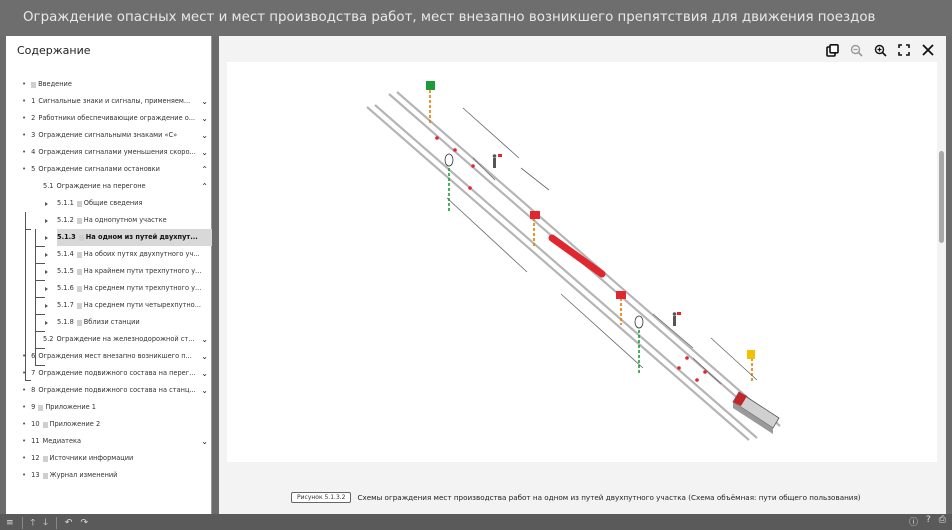 This screenshot has width=952, height=530. I want to click on toc-item-label: Приложение 1, so click(70, 407).